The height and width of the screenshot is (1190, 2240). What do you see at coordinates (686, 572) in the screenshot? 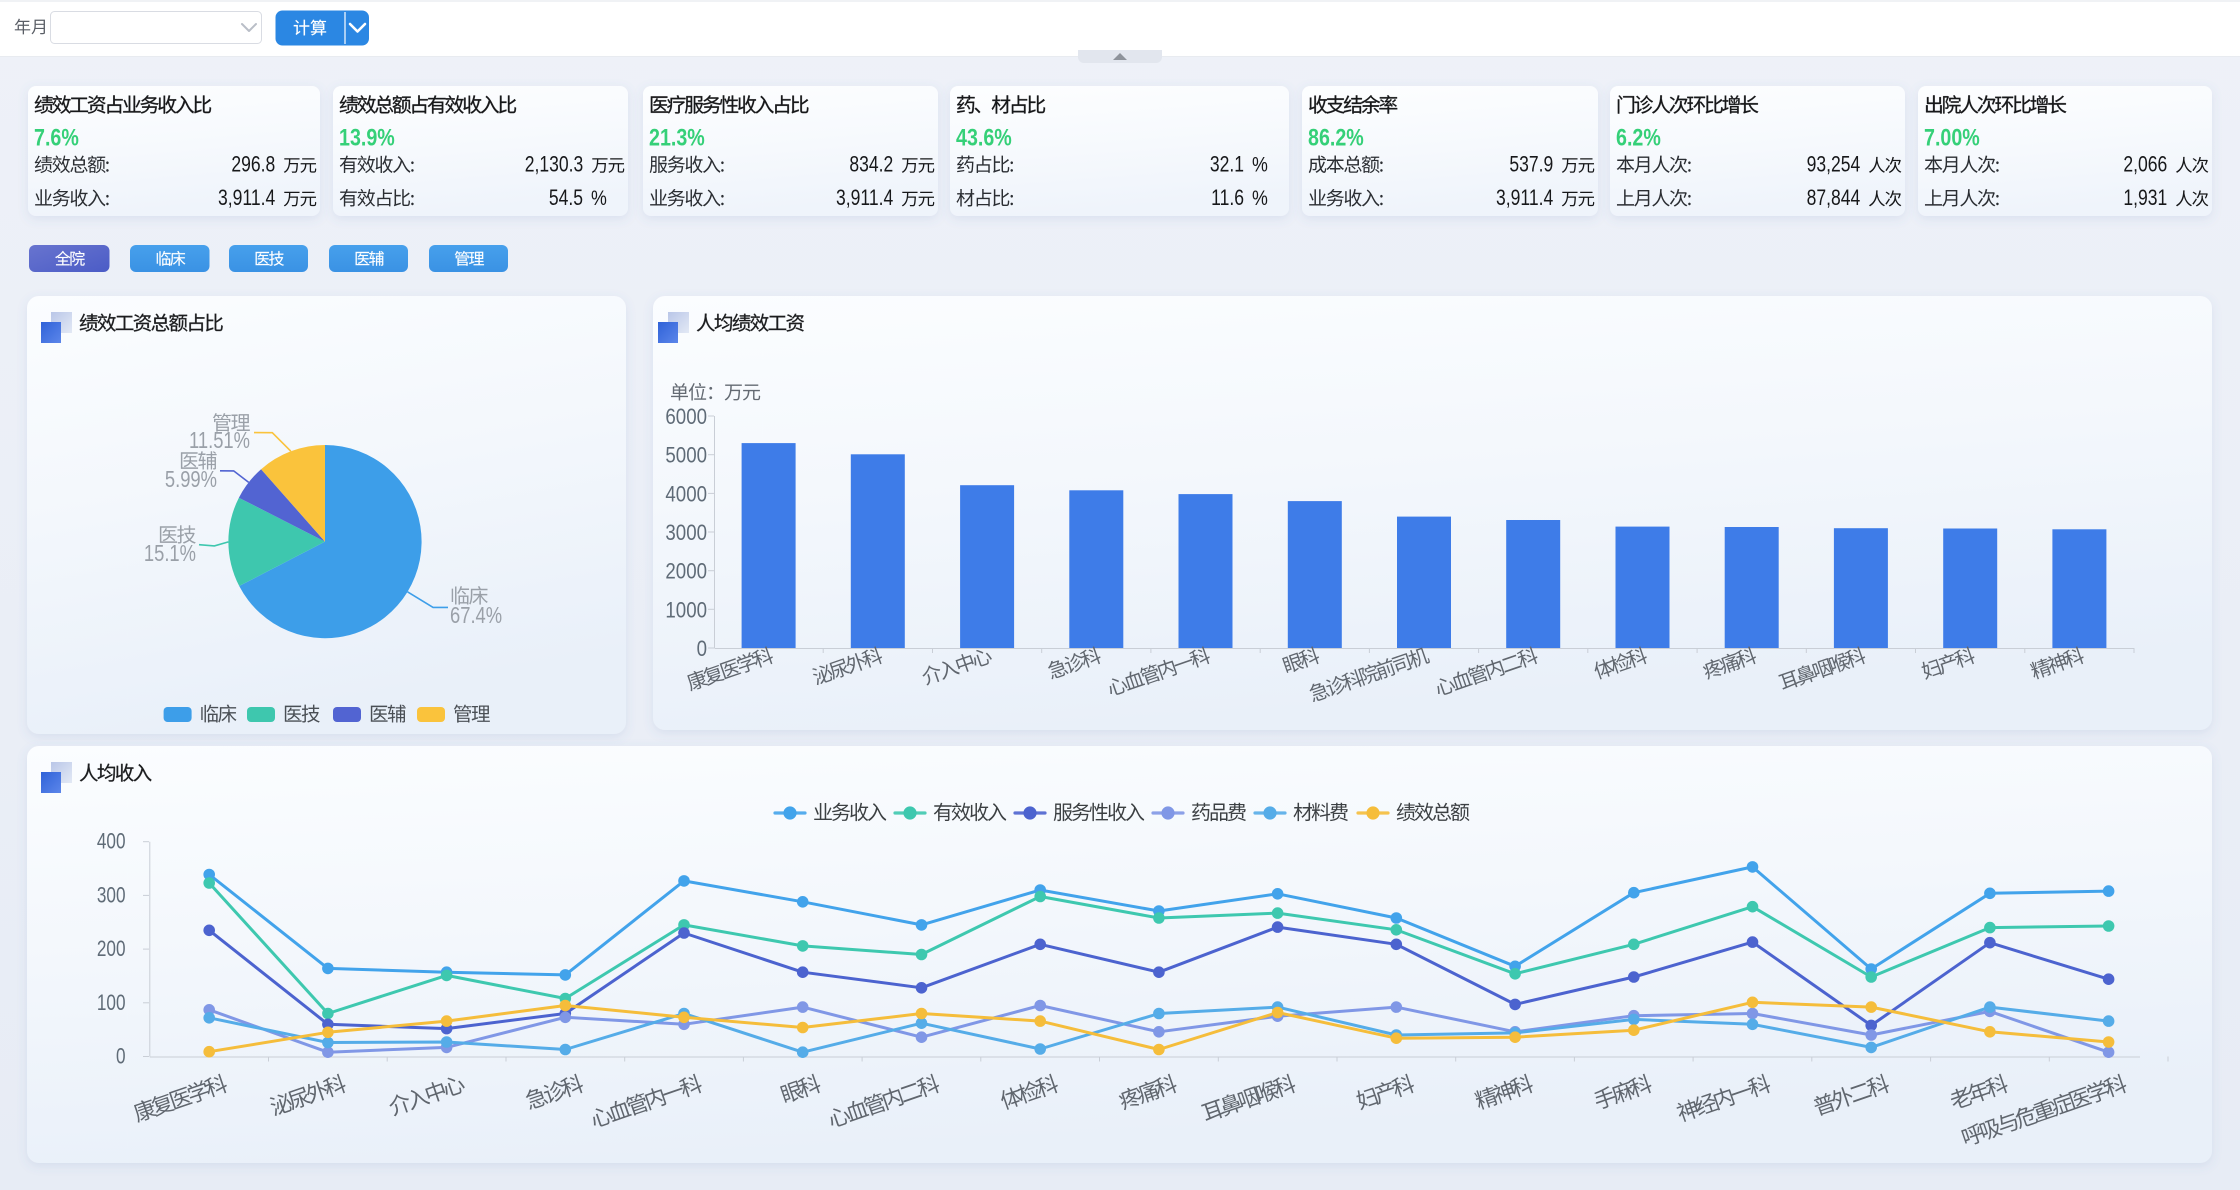
I see `svg-text: 2000` at bounding box center [686, 572].